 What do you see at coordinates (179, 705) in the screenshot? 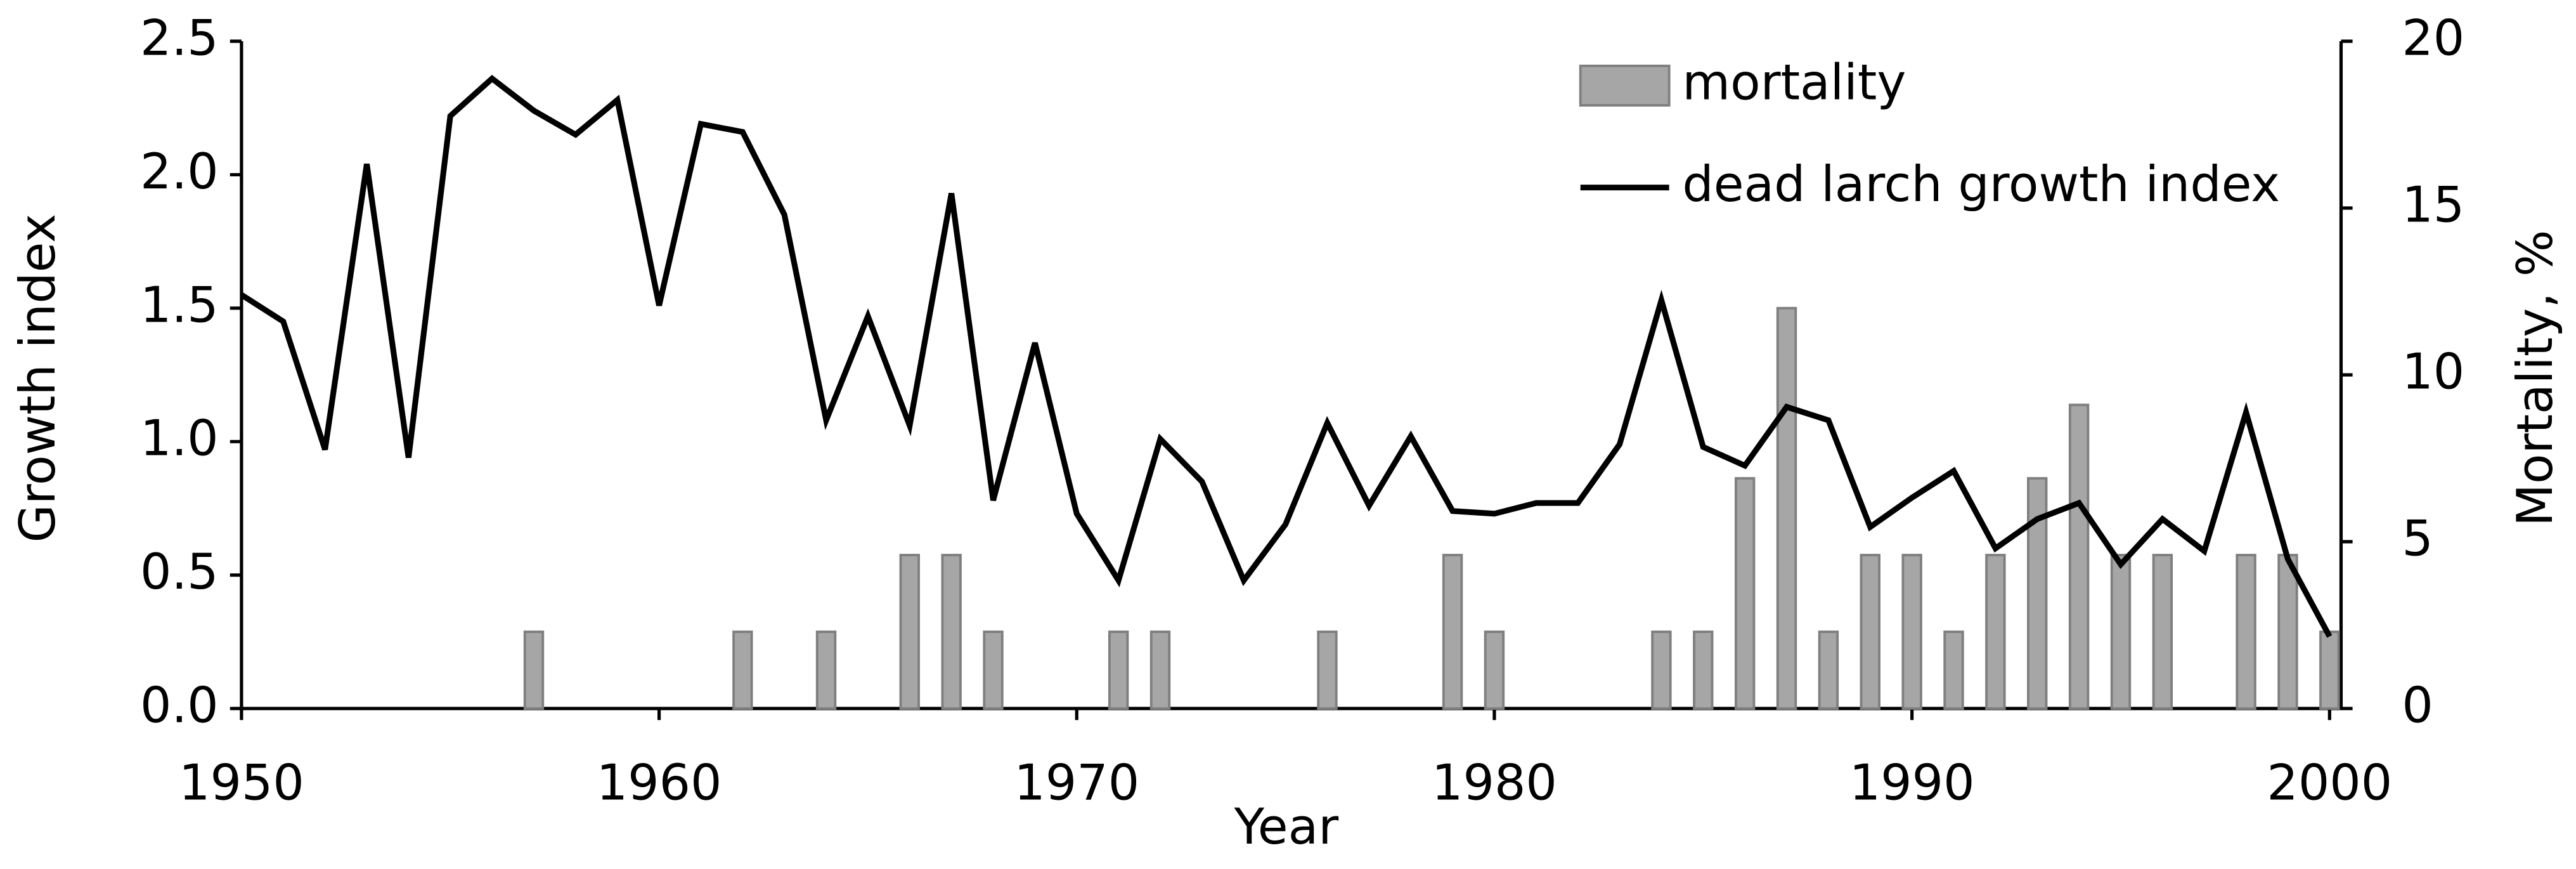
I see `y-tick-label: 0.0` at bounding box center [179, 705].